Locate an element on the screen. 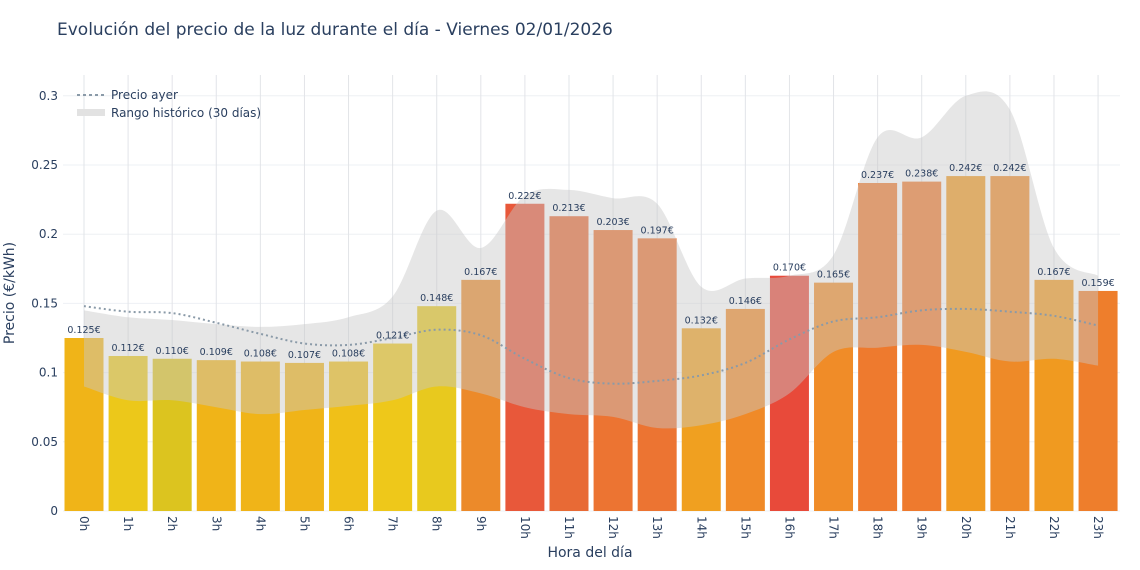  x-tick-label: 6h is located at coordinates (349, 523).